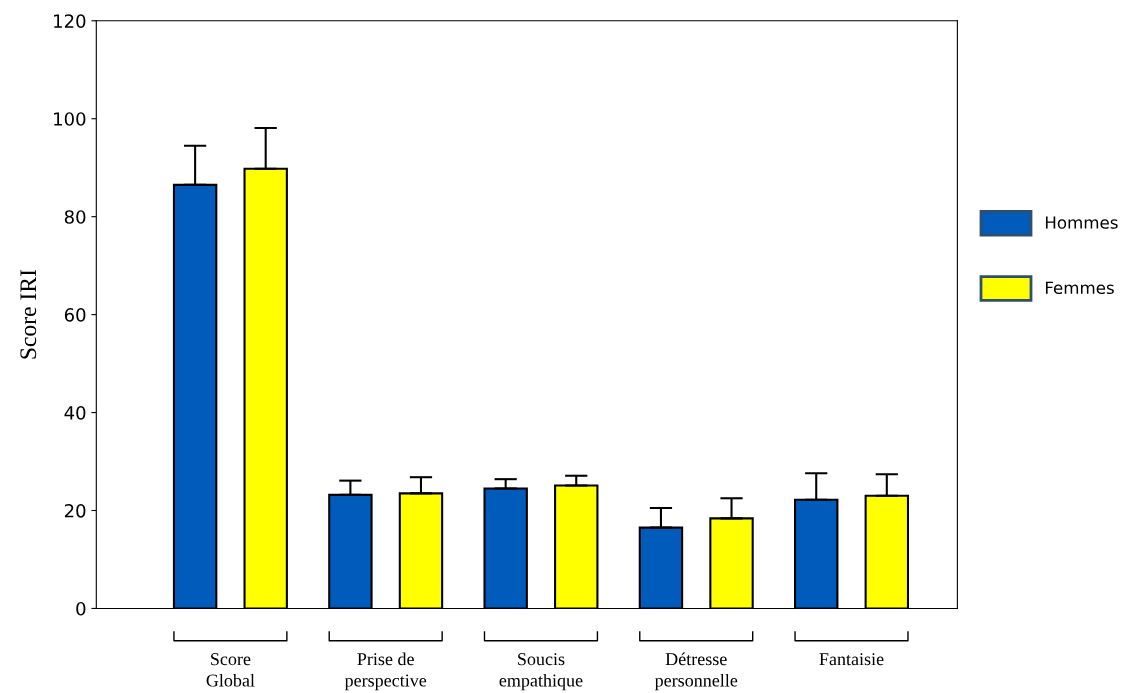  Describe the element at coordinates (385, 671) in the screenshot. I see `x-tick-label: Prise de perspective` at that location.